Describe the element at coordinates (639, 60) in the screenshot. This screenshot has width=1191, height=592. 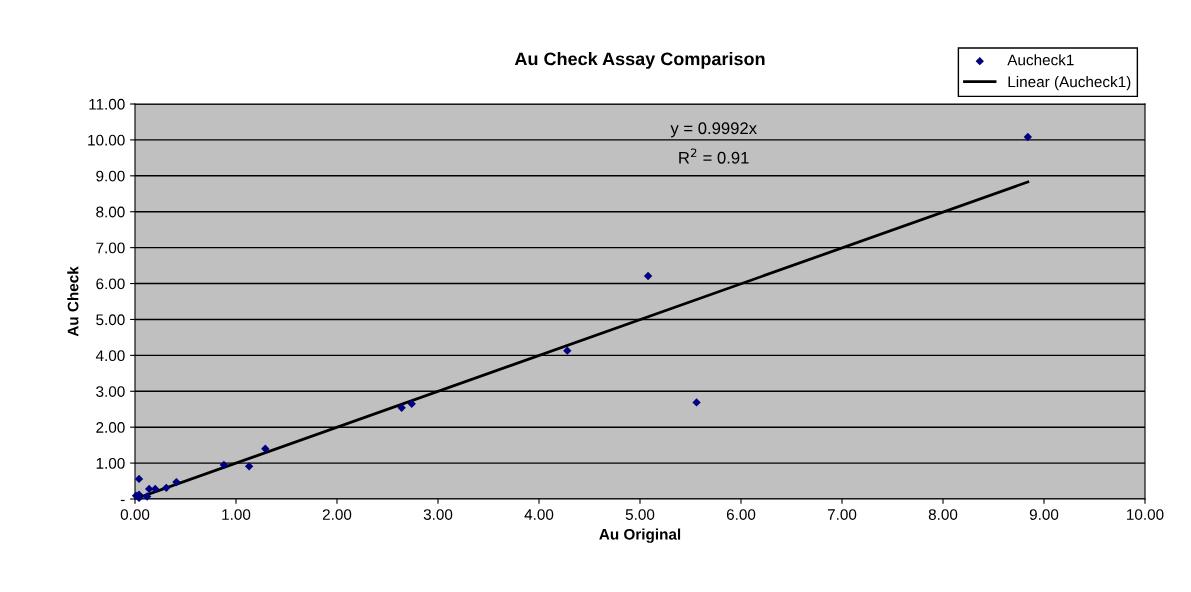
I see `chart-title: Au Check Assay Comparison` at that location.